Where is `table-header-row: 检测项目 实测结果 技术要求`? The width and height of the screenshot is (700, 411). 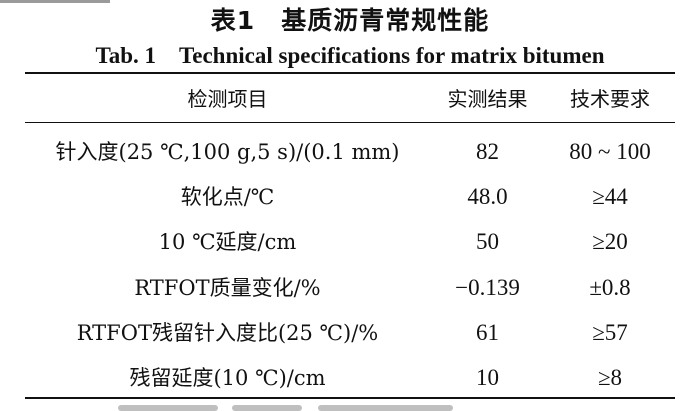
table-header-row: 检测项目 实测结果 技术要求 is located at coordinates (350, 99).